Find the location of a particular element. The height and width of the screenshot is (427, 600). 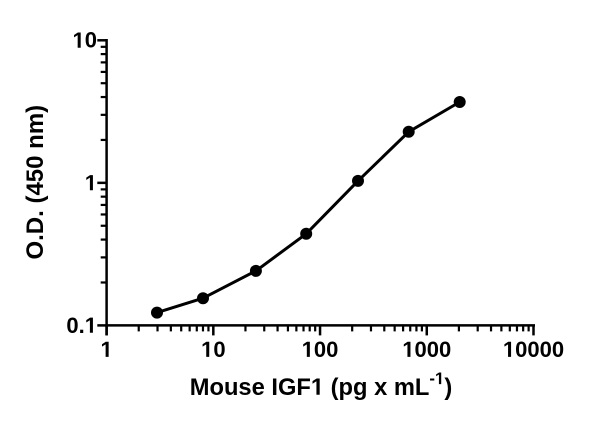

svg-text: O.D. (450 nm) is located at coordinates (35, 182).